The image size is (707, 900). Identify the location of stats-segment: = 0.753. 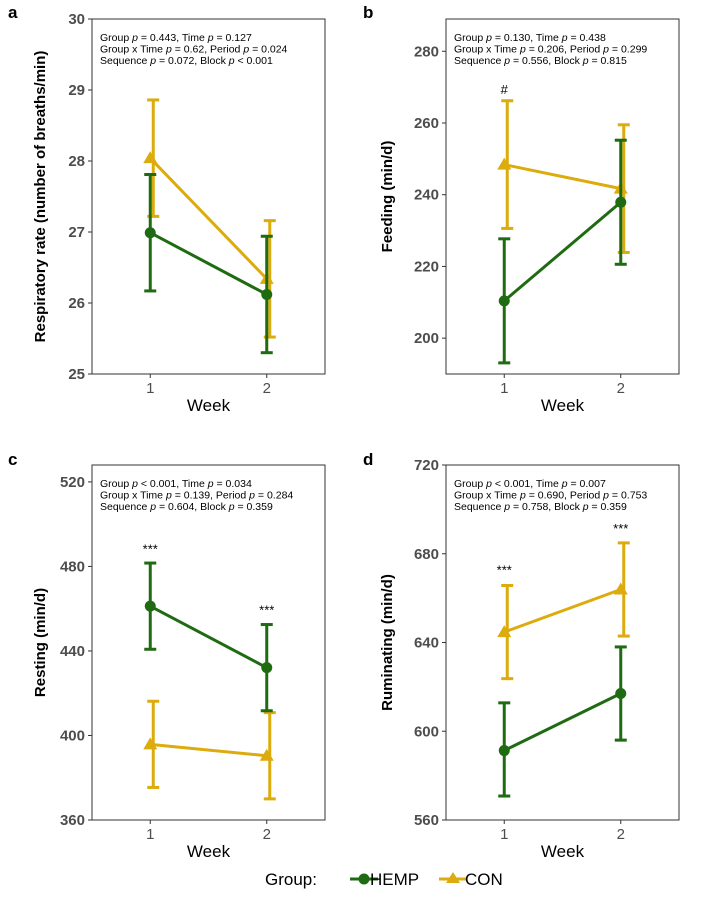
(628, 496).